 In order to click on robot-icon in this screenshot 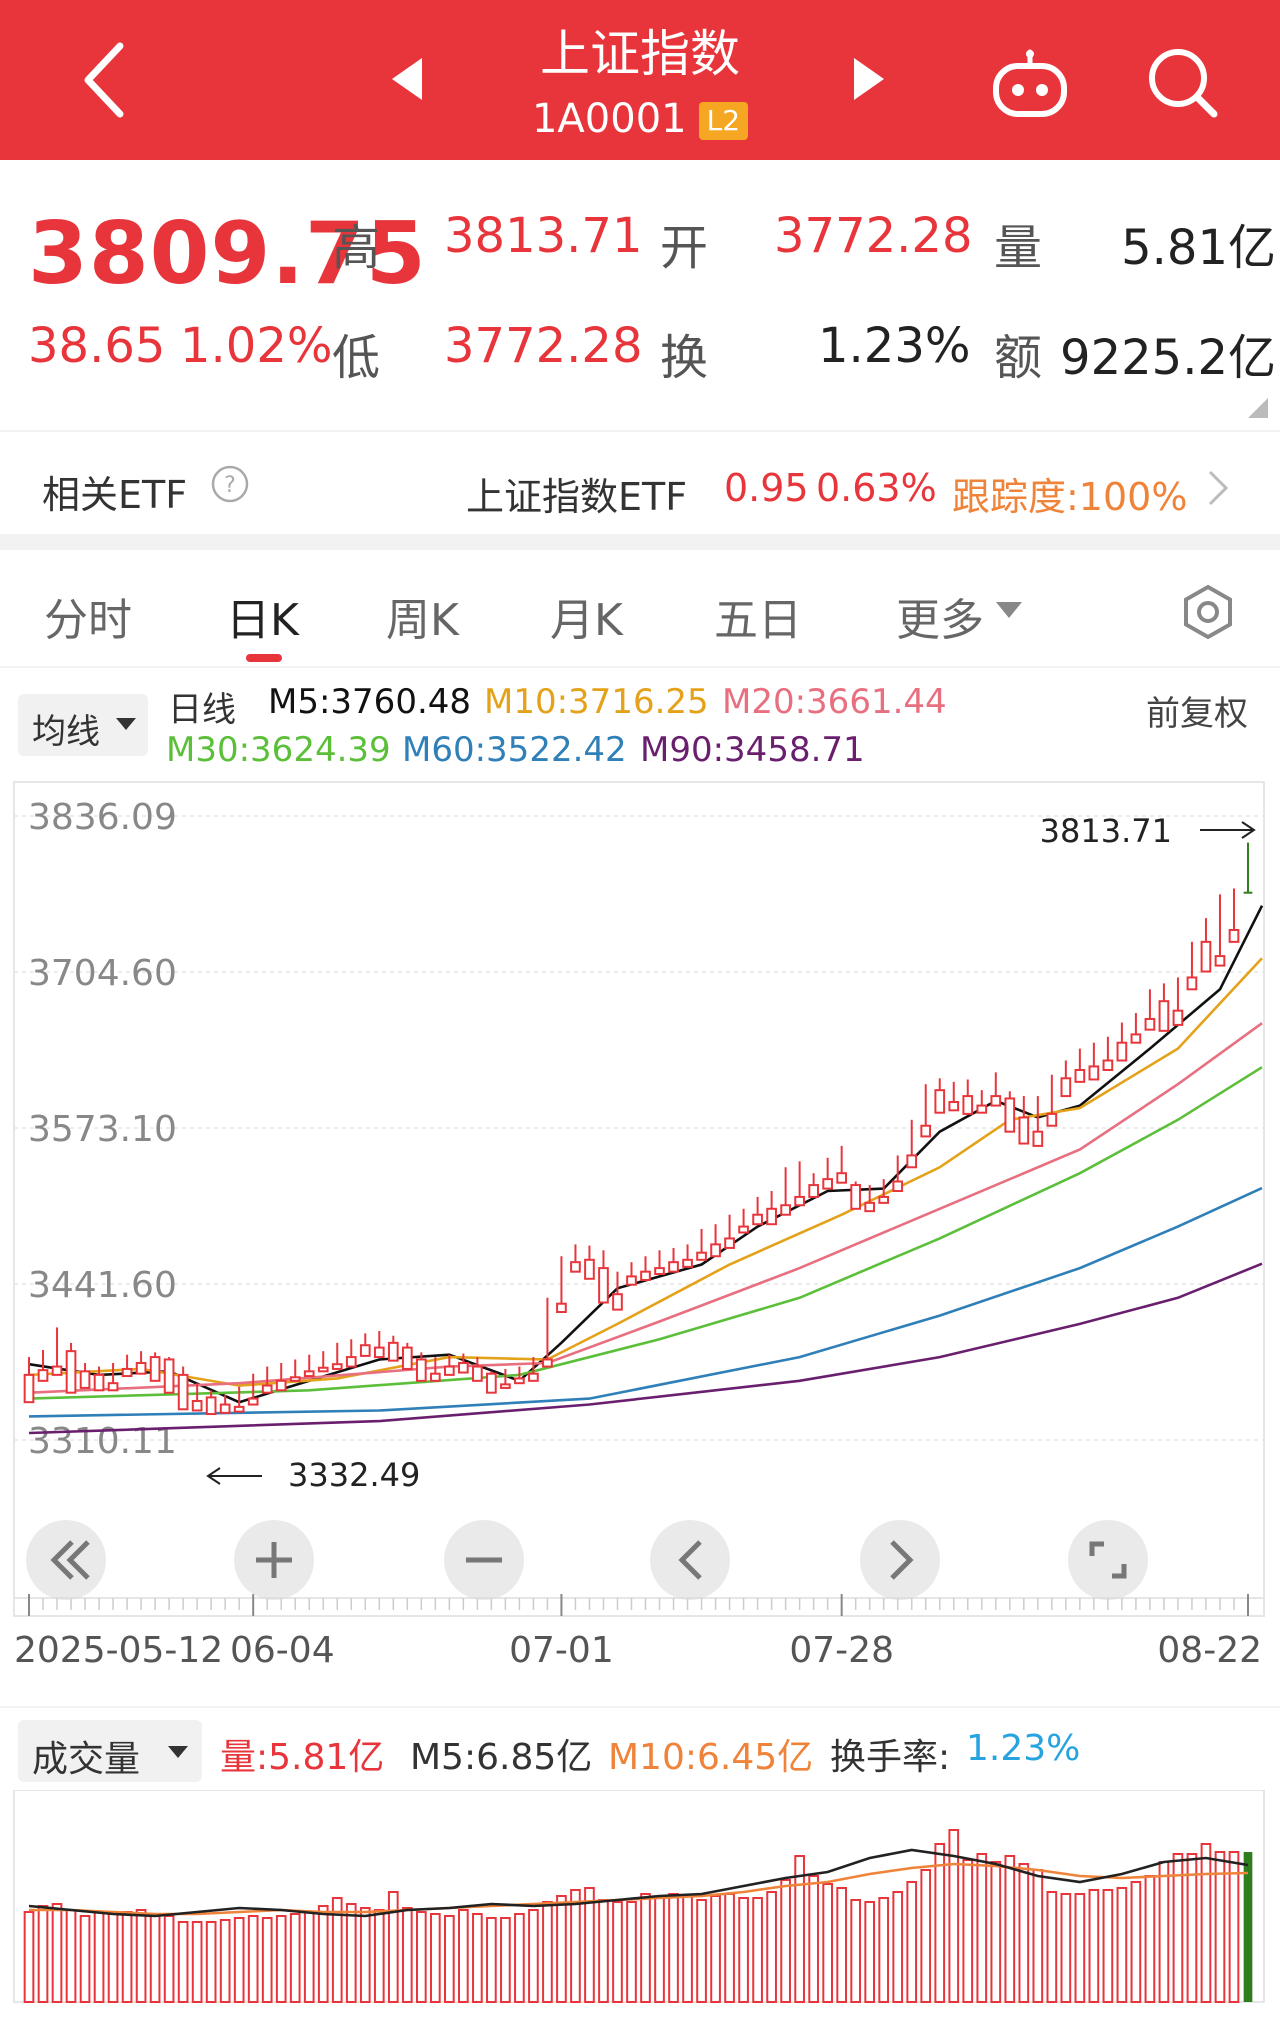, I will do `click(1030, 84)`.